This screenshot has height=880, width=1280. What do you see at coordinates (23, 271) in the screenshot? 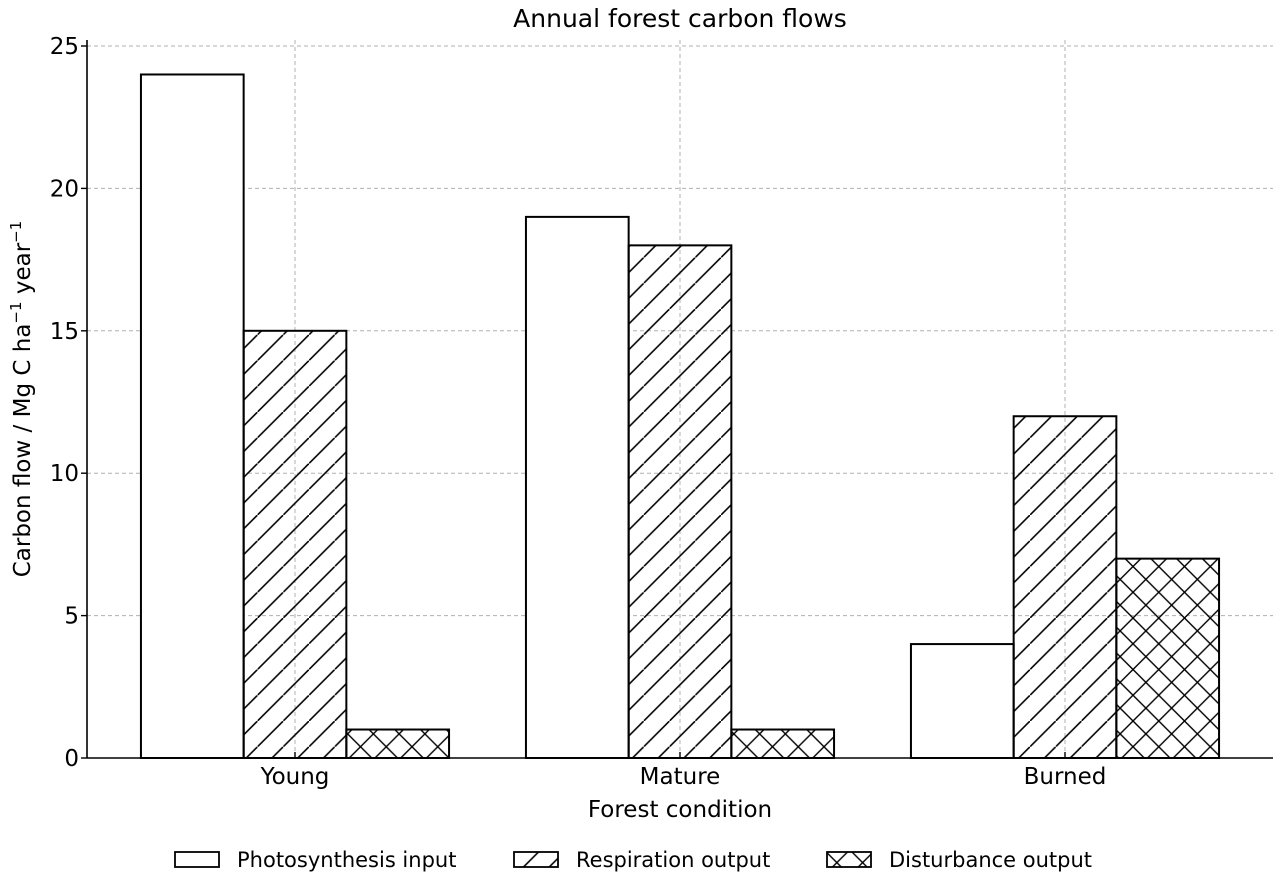
I see `y-axis-label-unit: year` at bounding box center [23, 271].